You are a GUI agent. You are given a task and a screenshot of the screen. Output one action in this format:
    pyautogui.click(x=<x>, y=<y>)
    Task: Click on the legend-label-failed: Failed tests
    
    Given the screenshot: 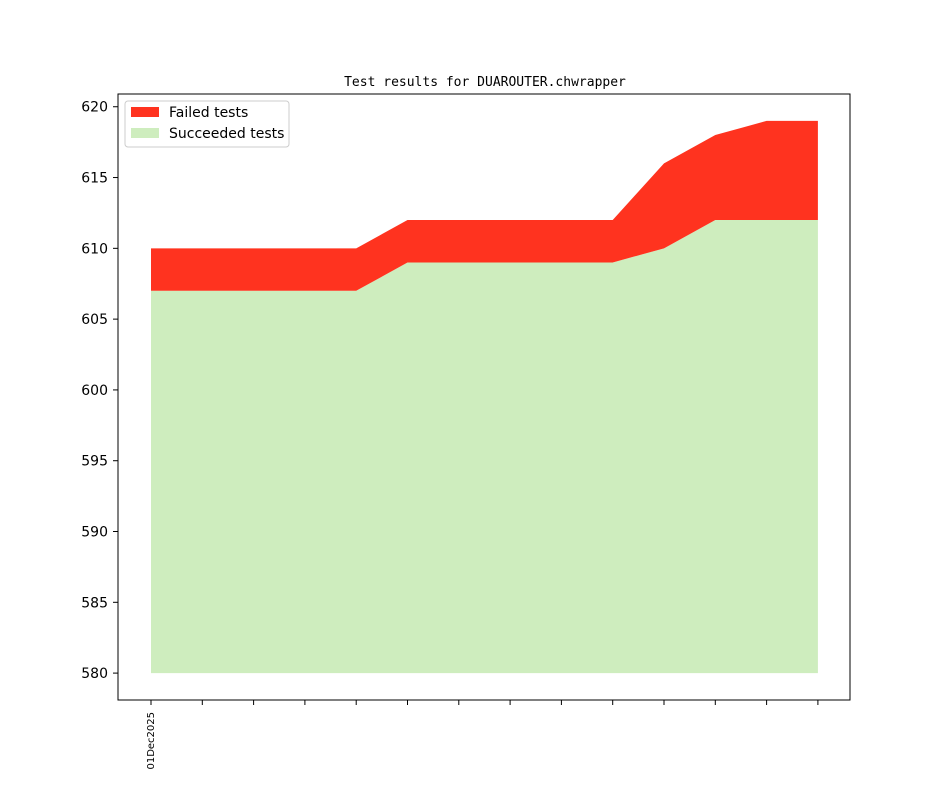 What is the action you would take?
    pyautogui.click(x=208, y=113)
    